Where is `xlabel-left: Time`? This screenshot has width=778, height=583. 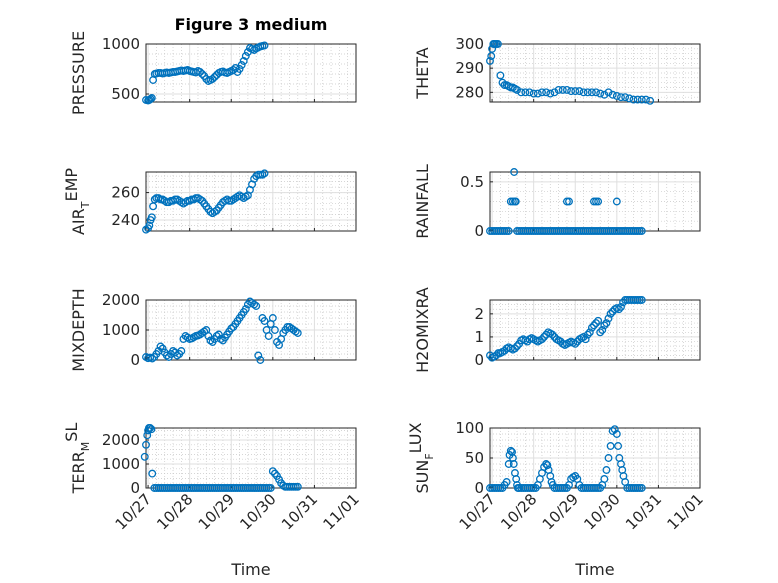 xlabel-left: Time is located at coordinates (250, 569).